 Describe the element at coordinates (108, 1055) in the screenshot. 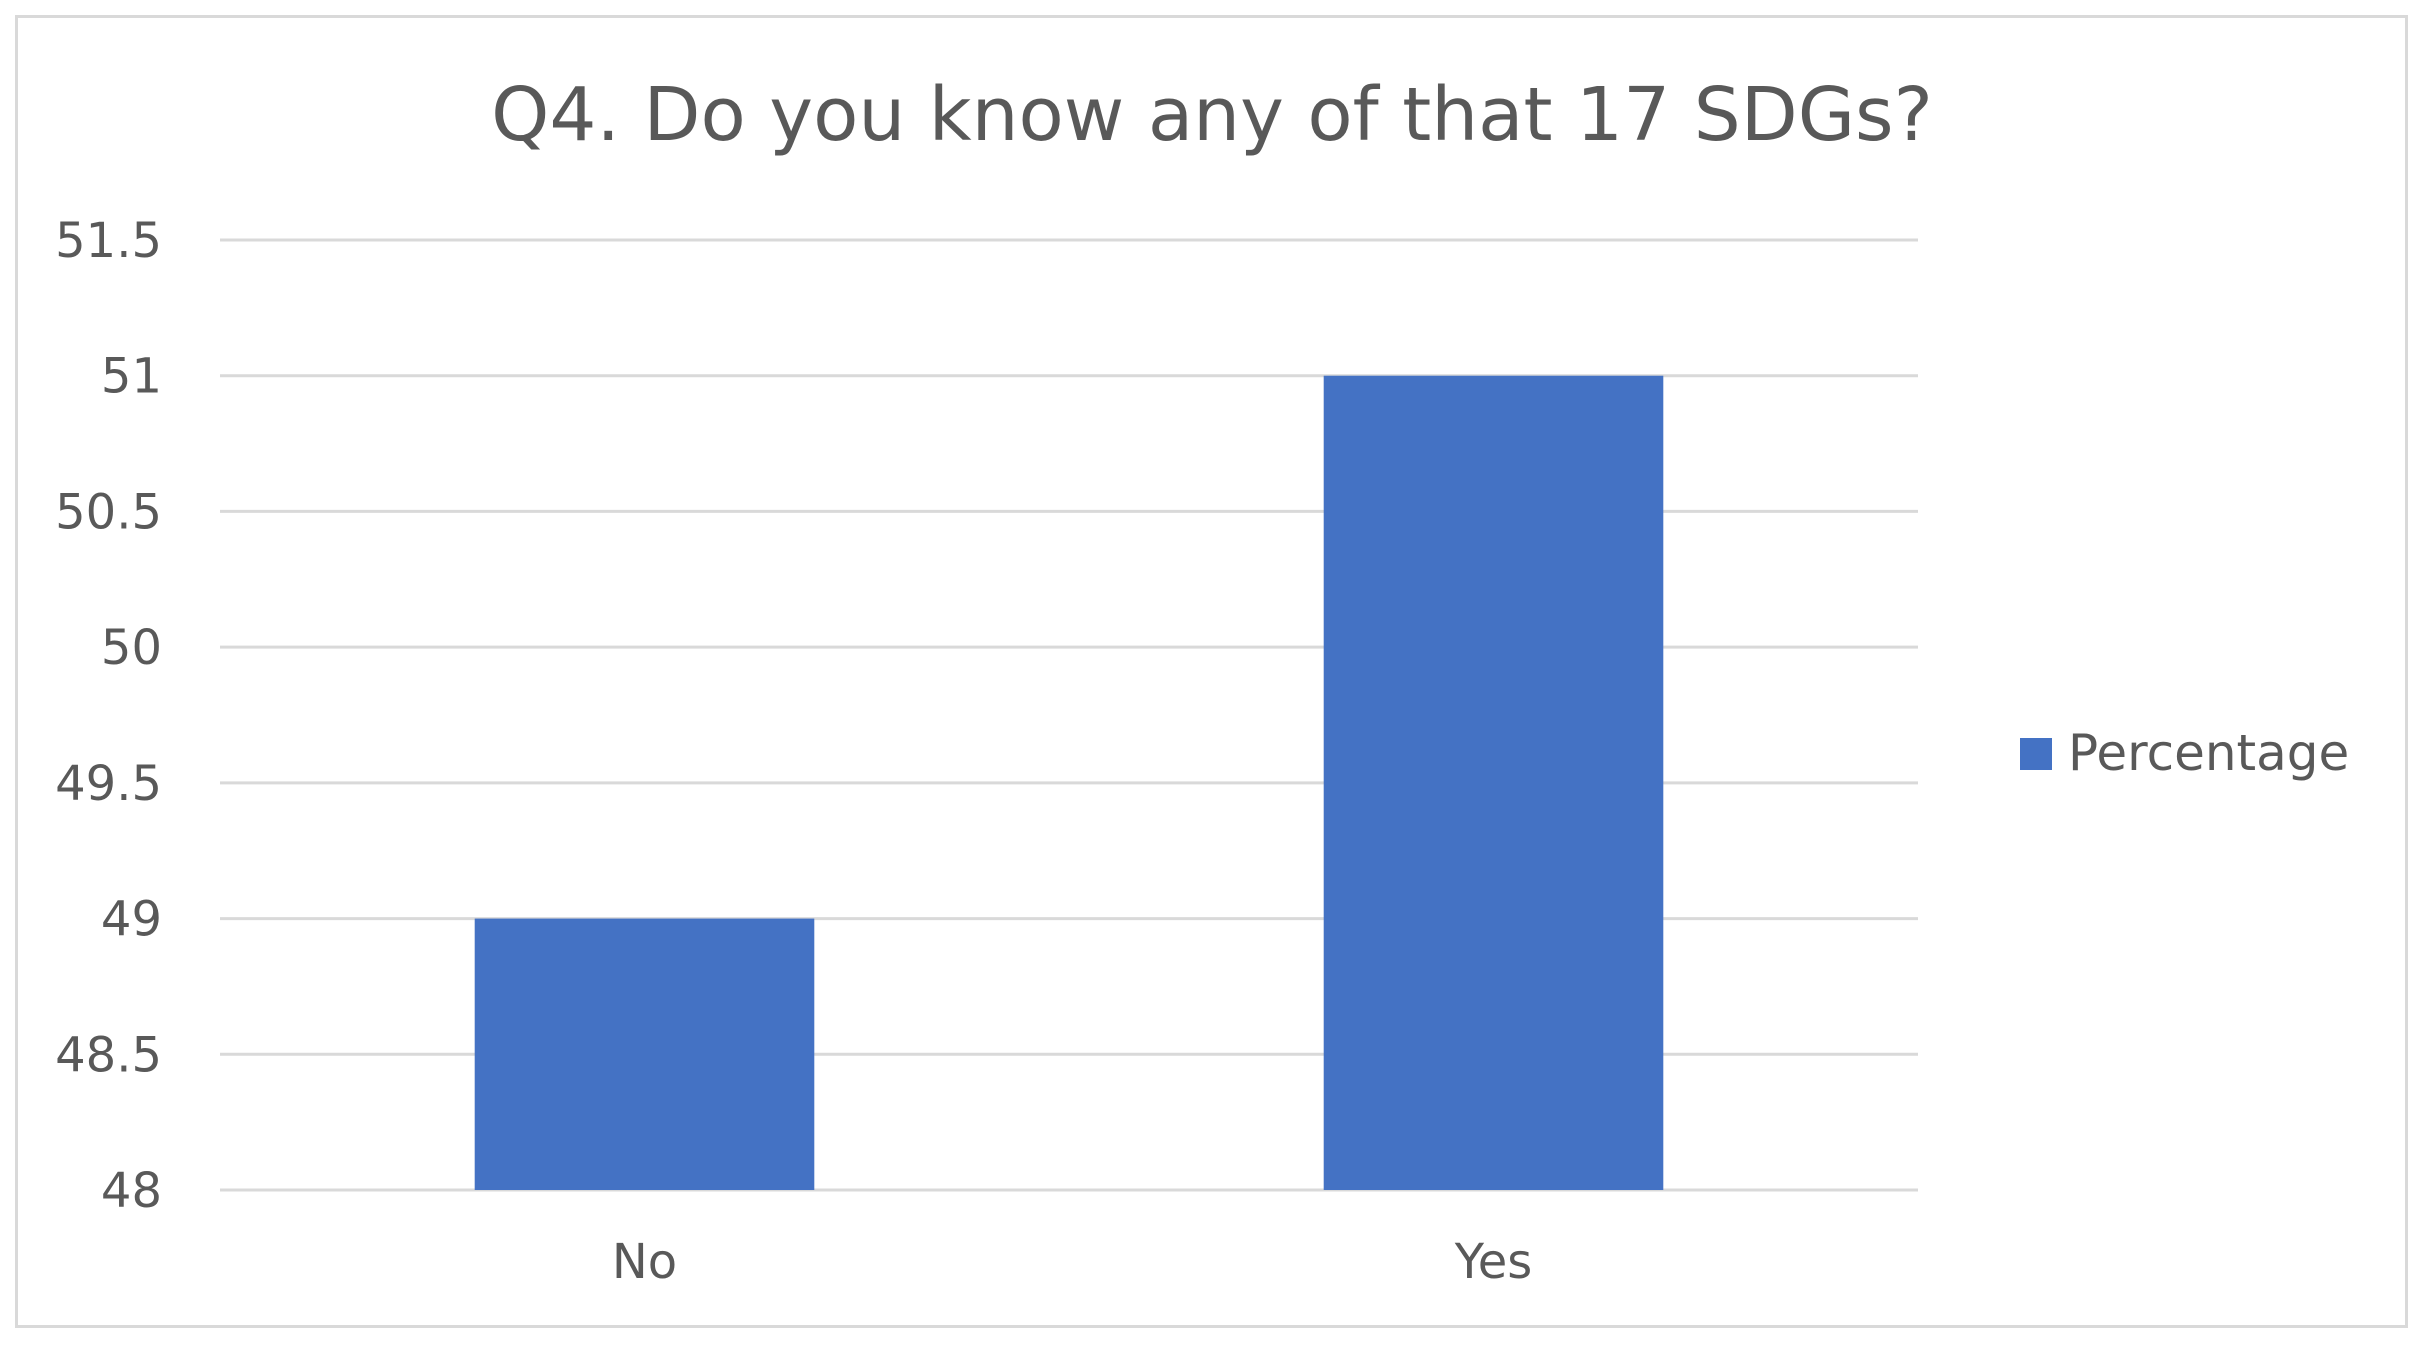

I see `y-tick-label: 48.5` at that location.